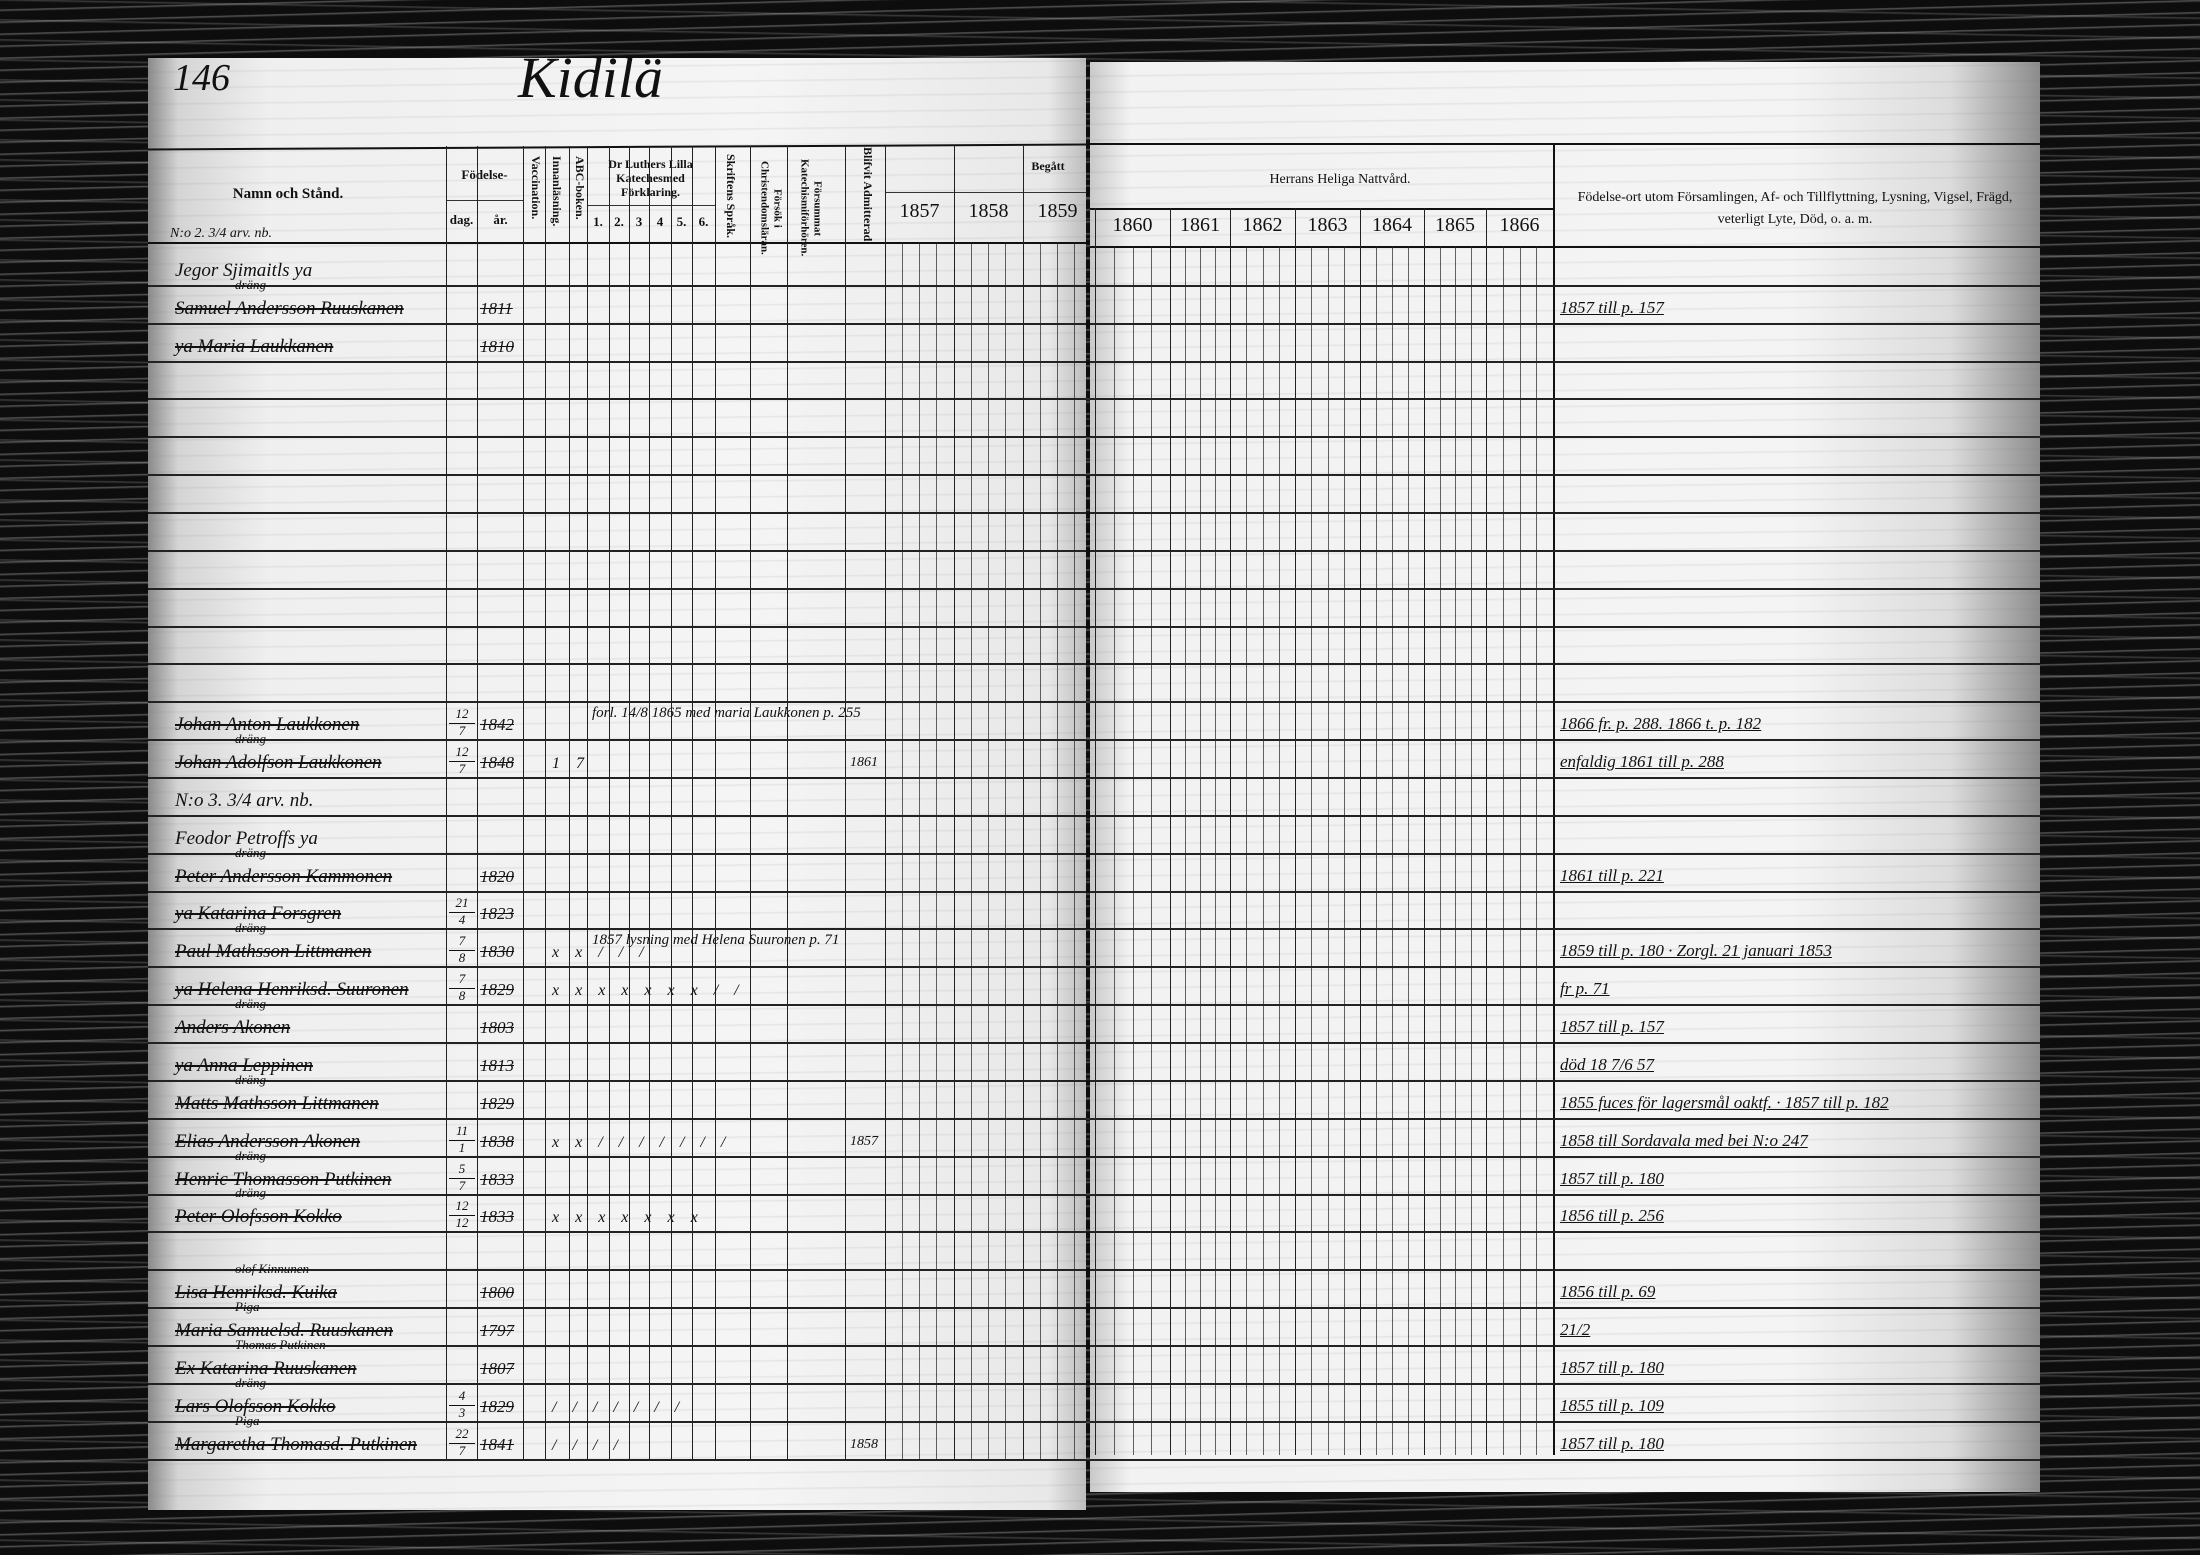 The image size is (2200, 1555). What do you see at coordinates (462, 995) in the screenshot?
I see `birth-month: 8` at bounding box center [462, 995].